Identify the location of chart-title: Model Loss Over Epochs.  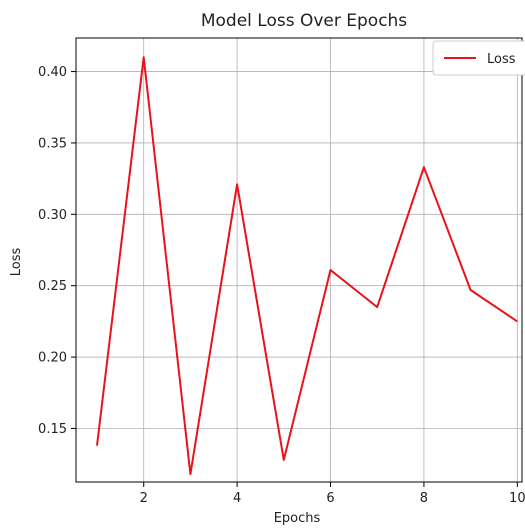
(304, 21).